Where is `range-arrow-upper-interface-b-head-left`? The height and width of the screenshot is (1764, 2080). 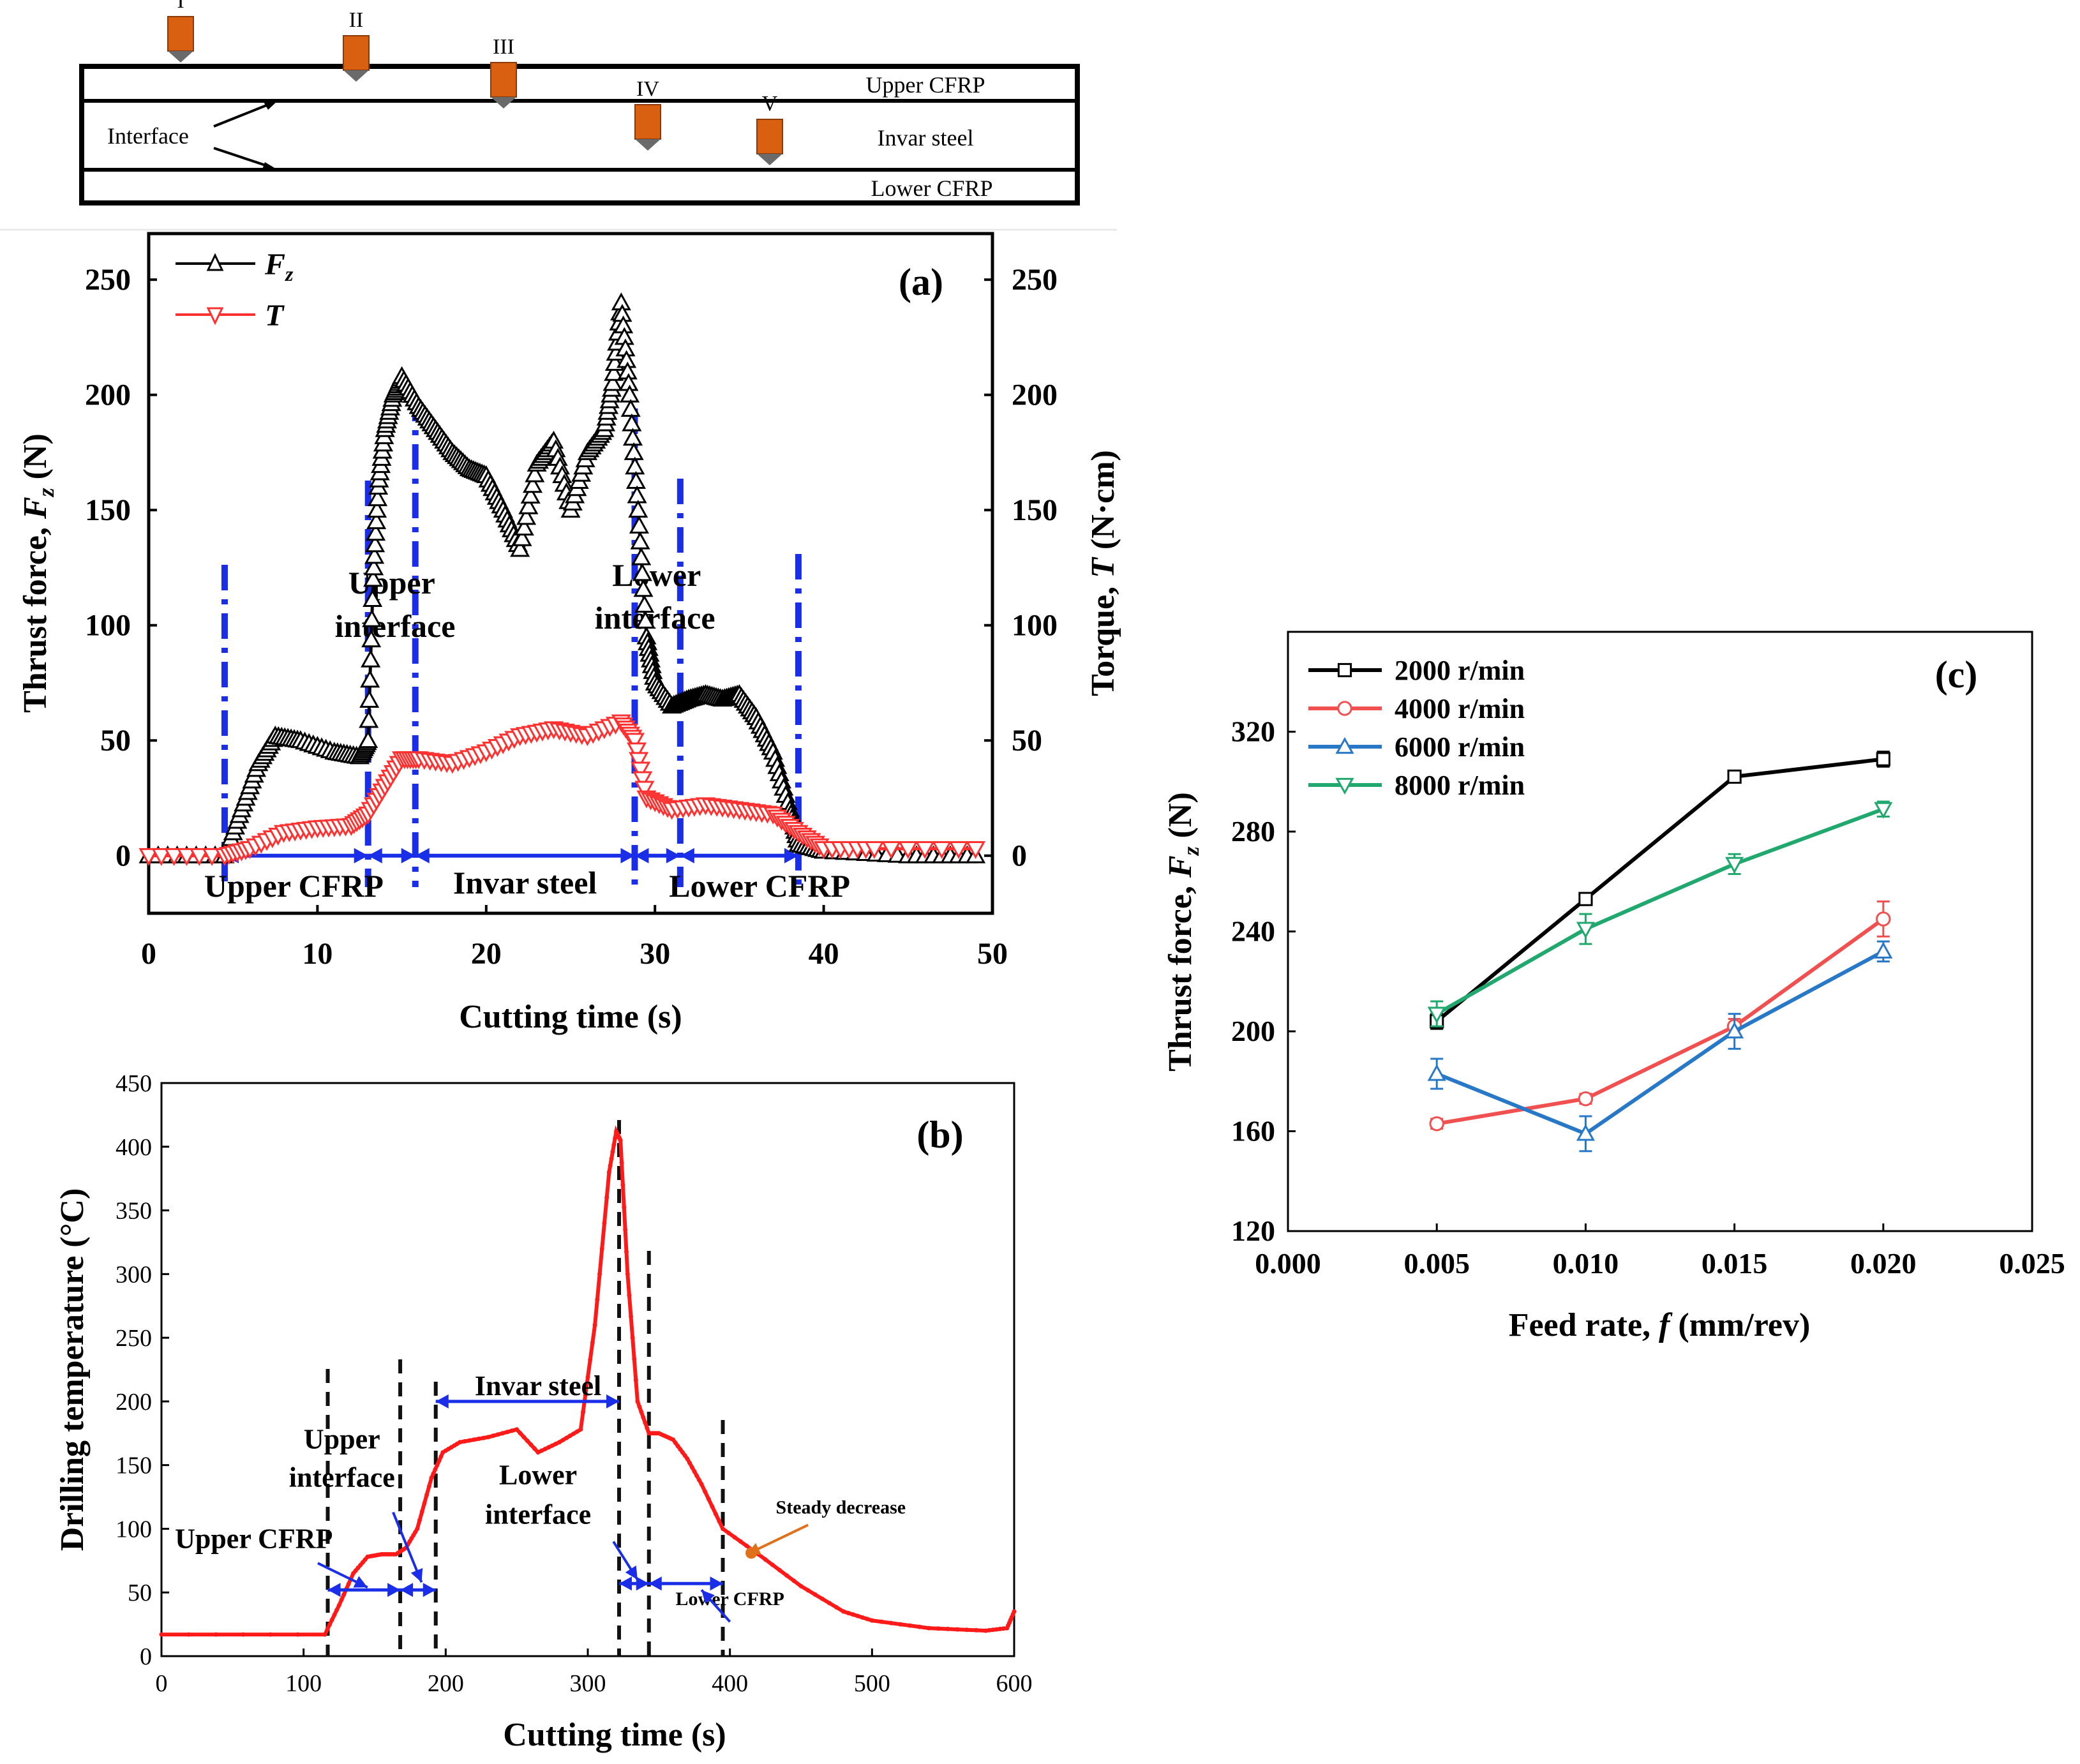
range-arrow-upper-interface-b-head-left is located at coordinates (407, 1590).